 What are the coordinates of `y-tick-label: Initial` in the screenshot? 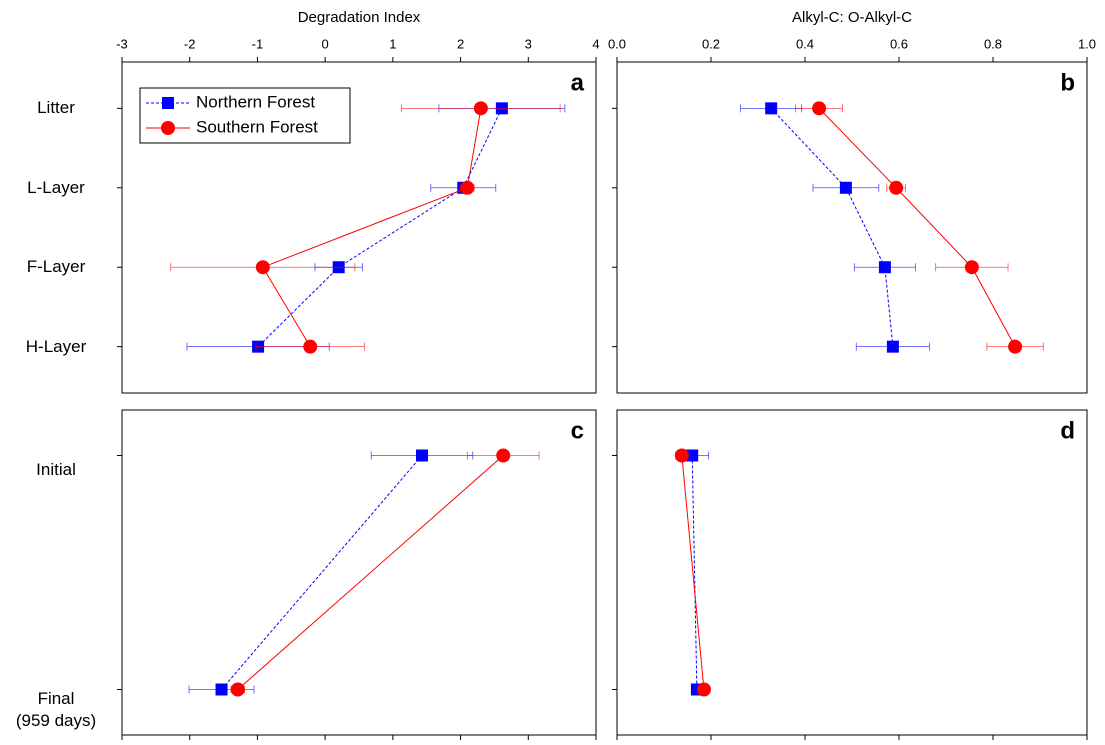 It's located at (56, 469).